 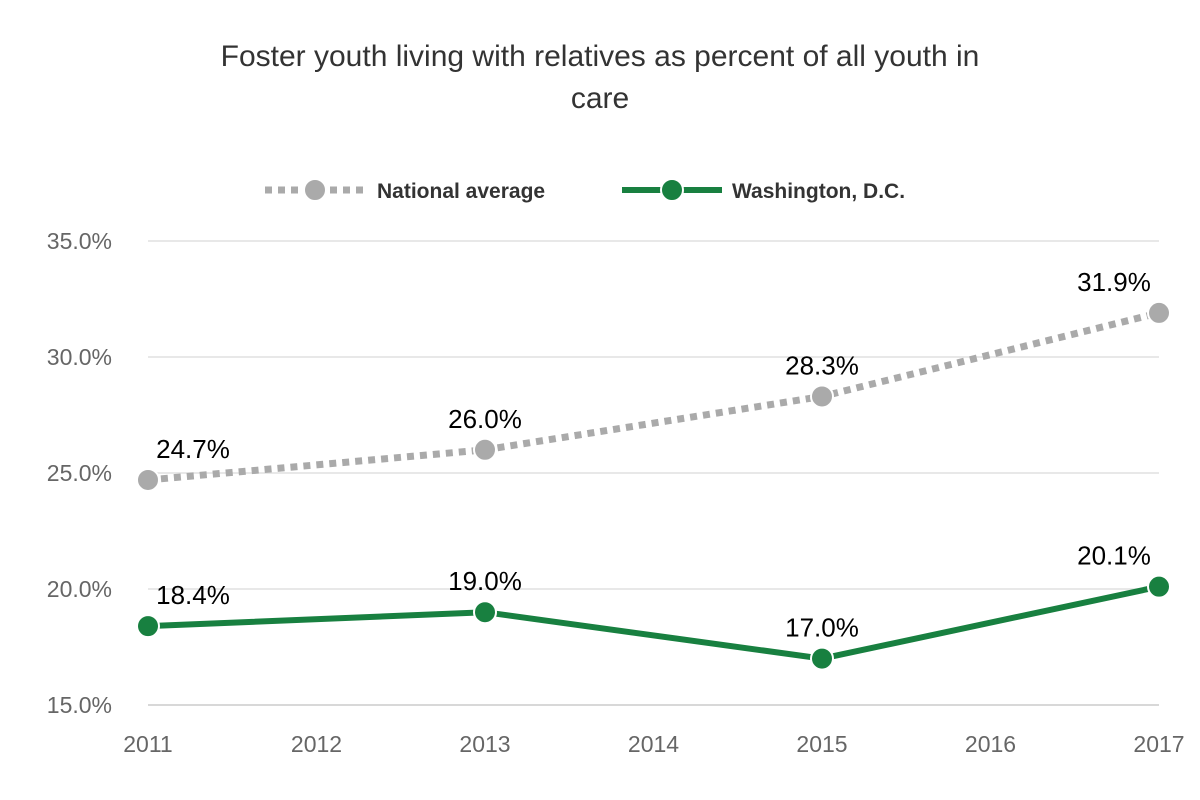 I want to click on y-tick-label: 25.0%, so click(x=79, y=473).